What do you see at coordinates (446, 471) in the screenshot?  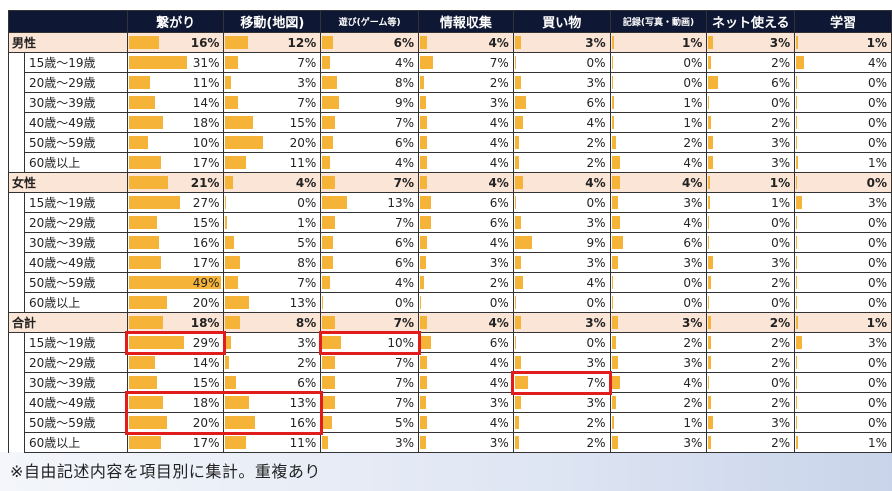 I see `footer-band` at bounding box center [446, 471].